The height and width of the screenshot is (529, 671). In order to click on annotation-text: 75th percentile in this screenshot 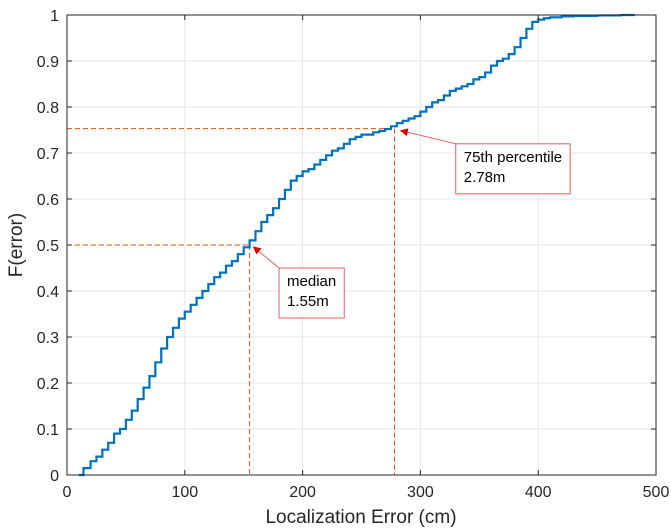, I will do `click(513, 157)`.